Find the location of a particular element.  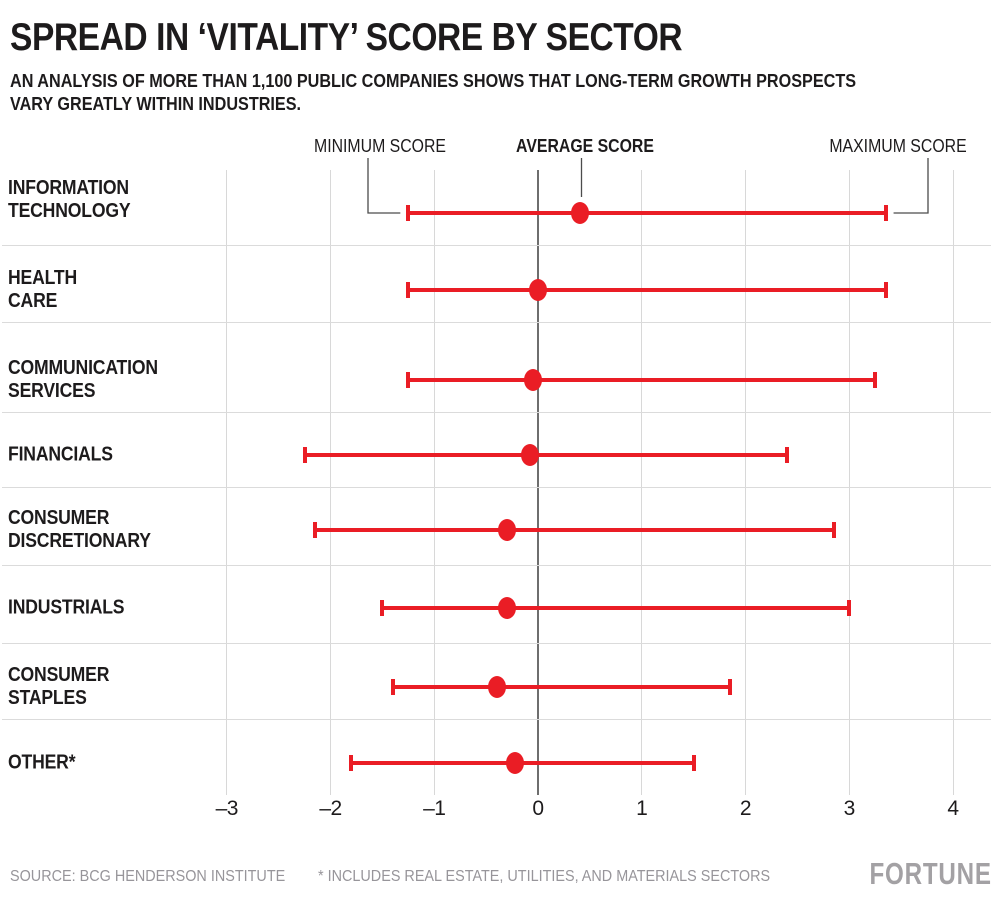

sector-label: INFORMATION TECHNOLOGY is located at coordinates (69, 199).